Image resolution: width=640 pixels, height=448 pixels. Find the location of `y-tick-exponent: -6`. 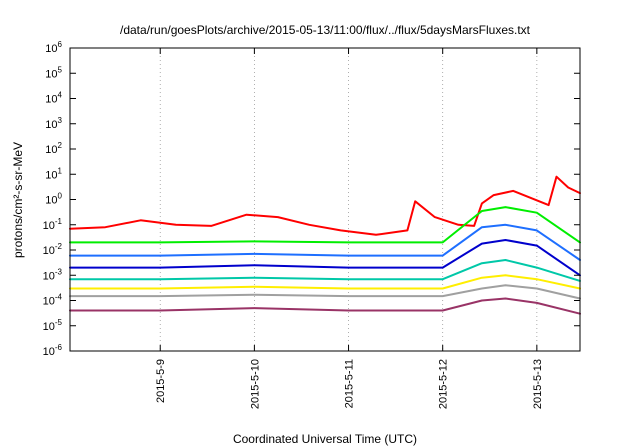

y-tick-exponent: -6 is located at coordinates (59, 347).